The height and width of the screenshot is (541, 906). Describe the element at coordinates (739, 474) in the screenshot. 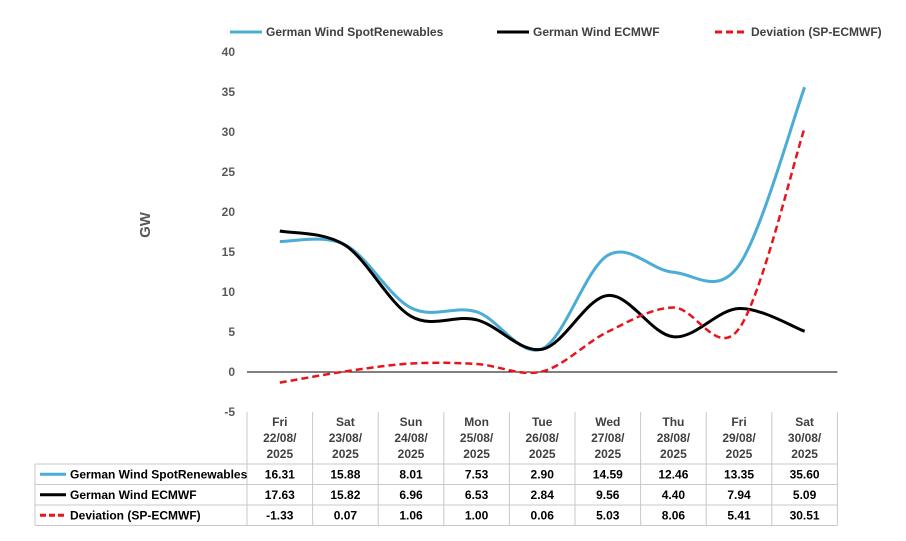

I see `table-cell: 13.35` at that location.